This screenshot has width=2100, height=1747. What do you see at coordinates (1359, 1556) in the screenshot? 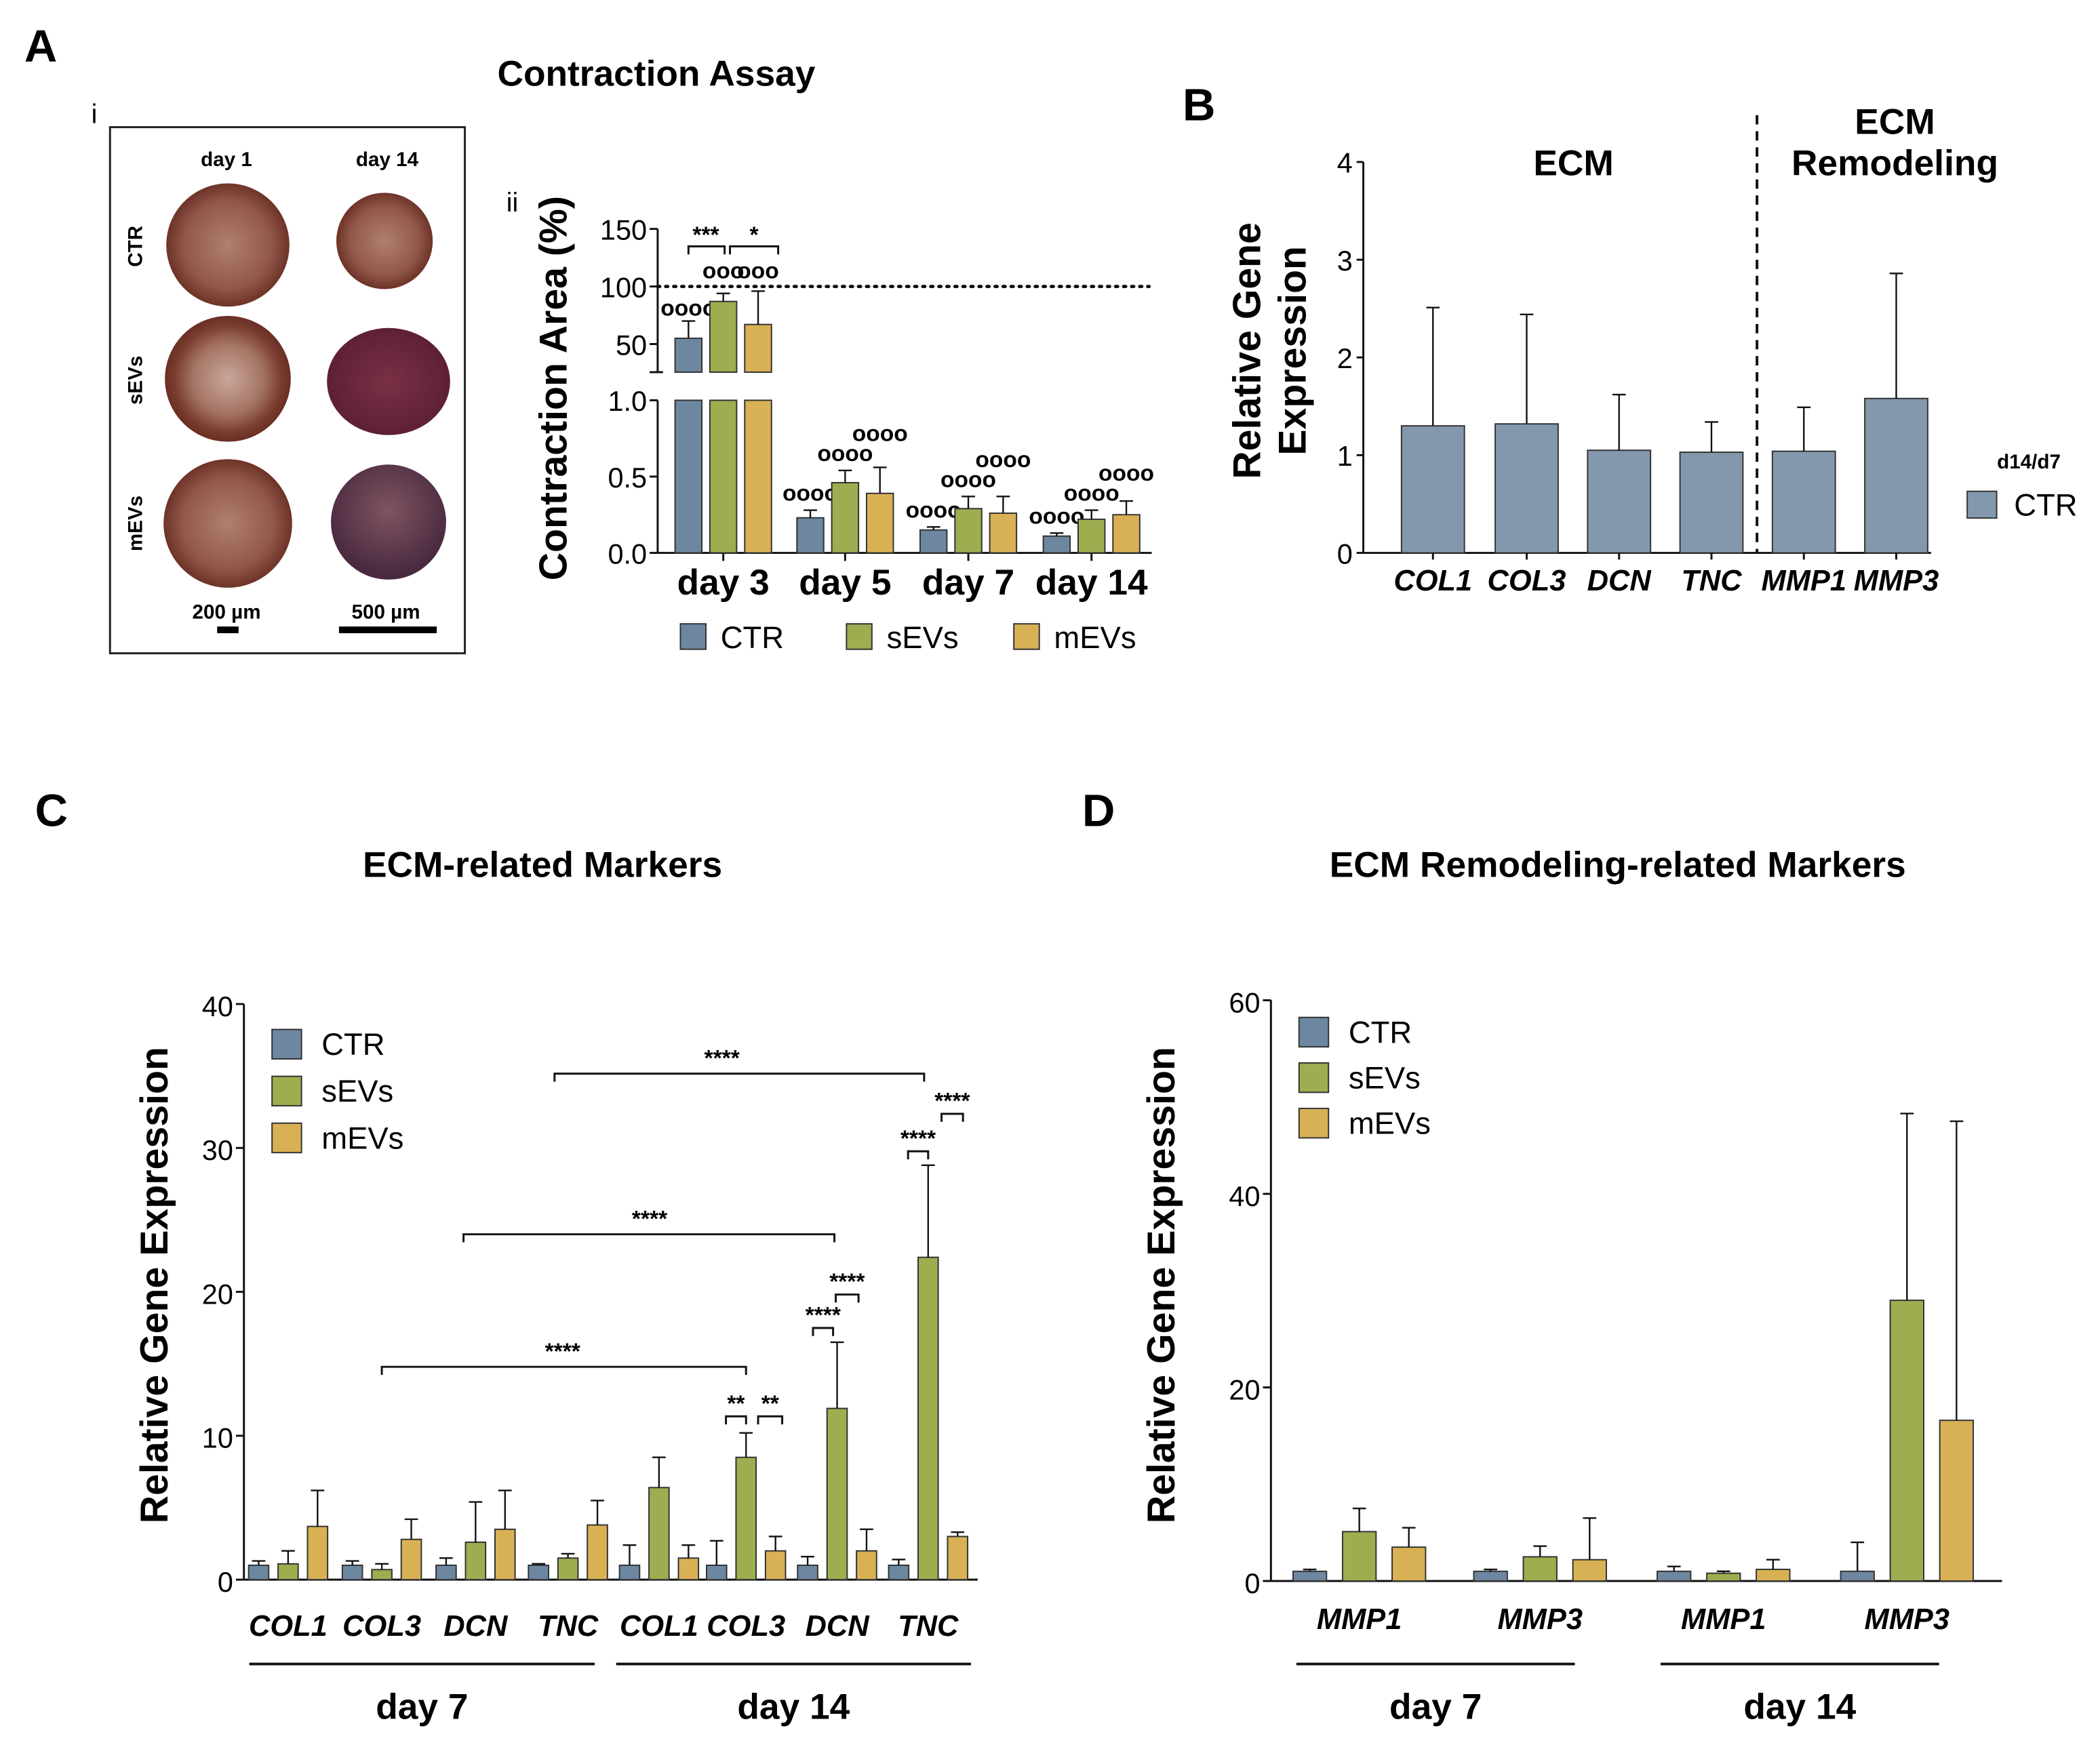
I see `bar-sEVs-MMP1-day7` at bounding box center [1359, 1556].